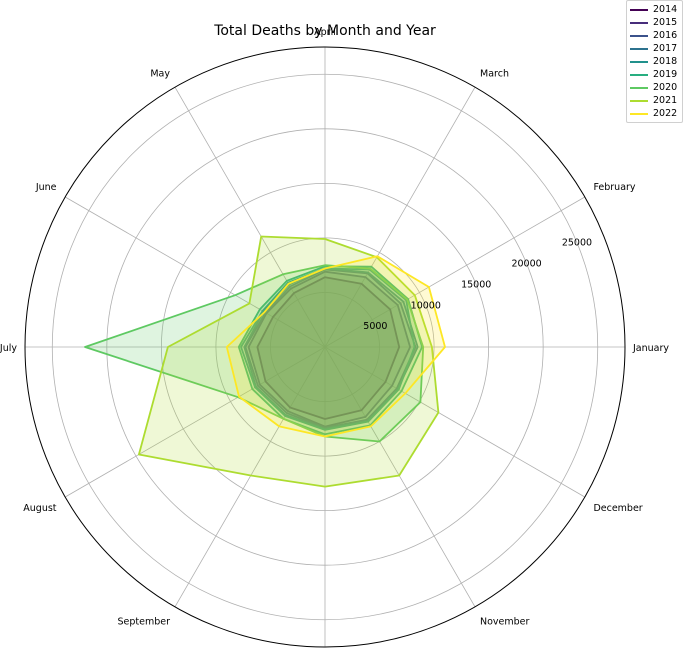 This screenshot has height=658, width=685. I want to click on legend-swatch-2017, so click(639, 48).